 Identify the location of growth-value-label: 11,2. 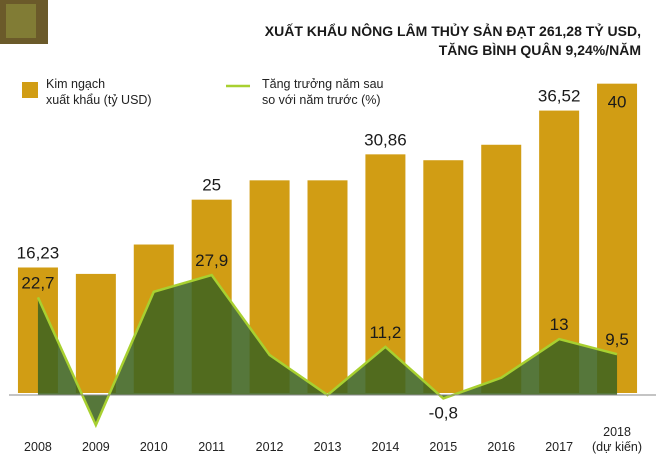
(385, 332).